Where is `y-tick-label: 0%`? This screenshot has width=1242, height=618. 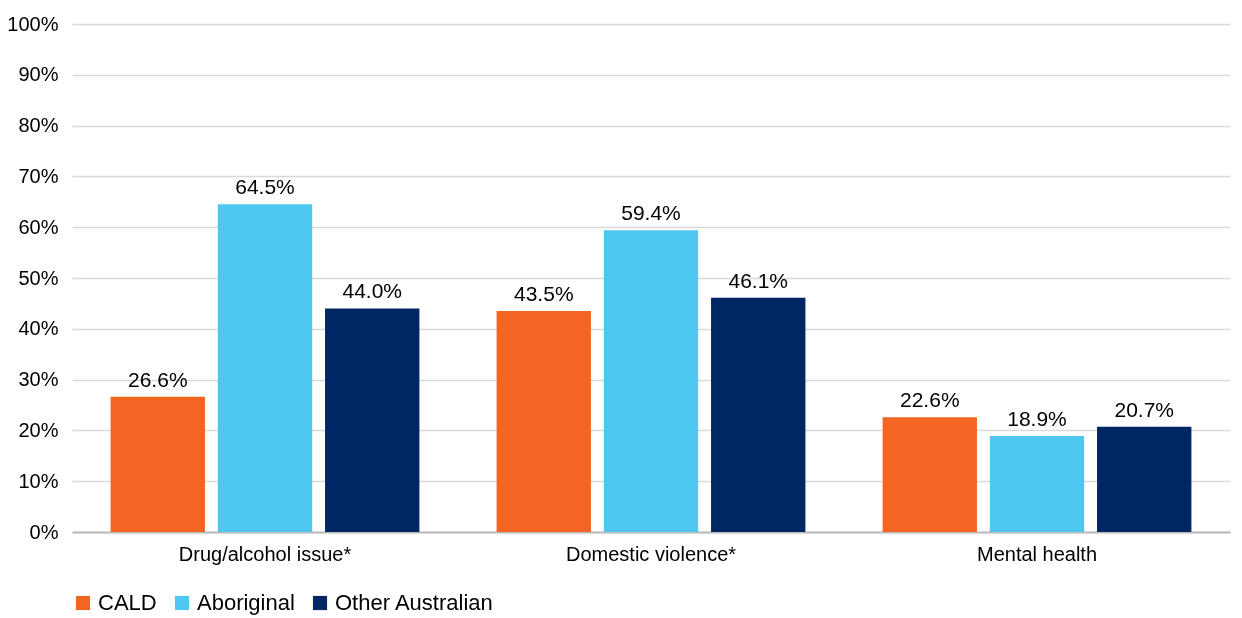 y-tick-label: 0% is located at coordinates (44, 531).